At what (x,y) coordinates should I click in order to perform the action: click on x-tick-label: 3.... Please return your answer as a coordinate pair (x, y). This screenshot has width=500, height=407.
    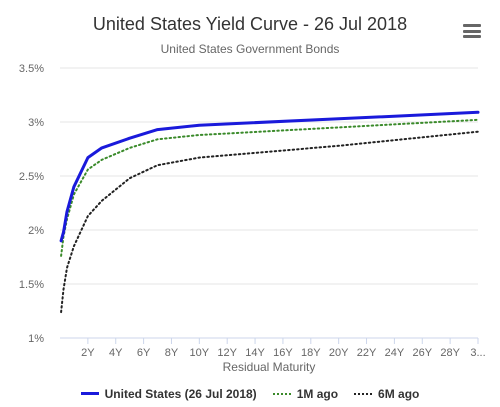
    Looking at the image, I should click on (477, 353).